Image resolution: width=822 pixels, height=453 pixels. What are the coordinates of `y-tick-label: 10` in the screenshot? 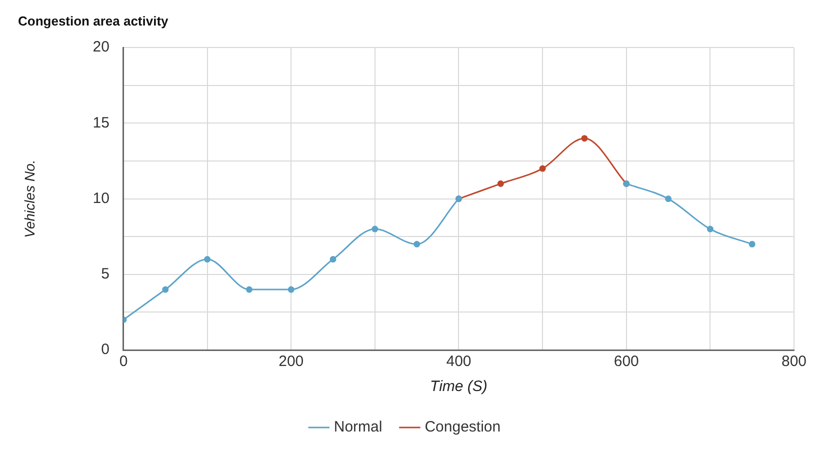 It's located at (101, 198).